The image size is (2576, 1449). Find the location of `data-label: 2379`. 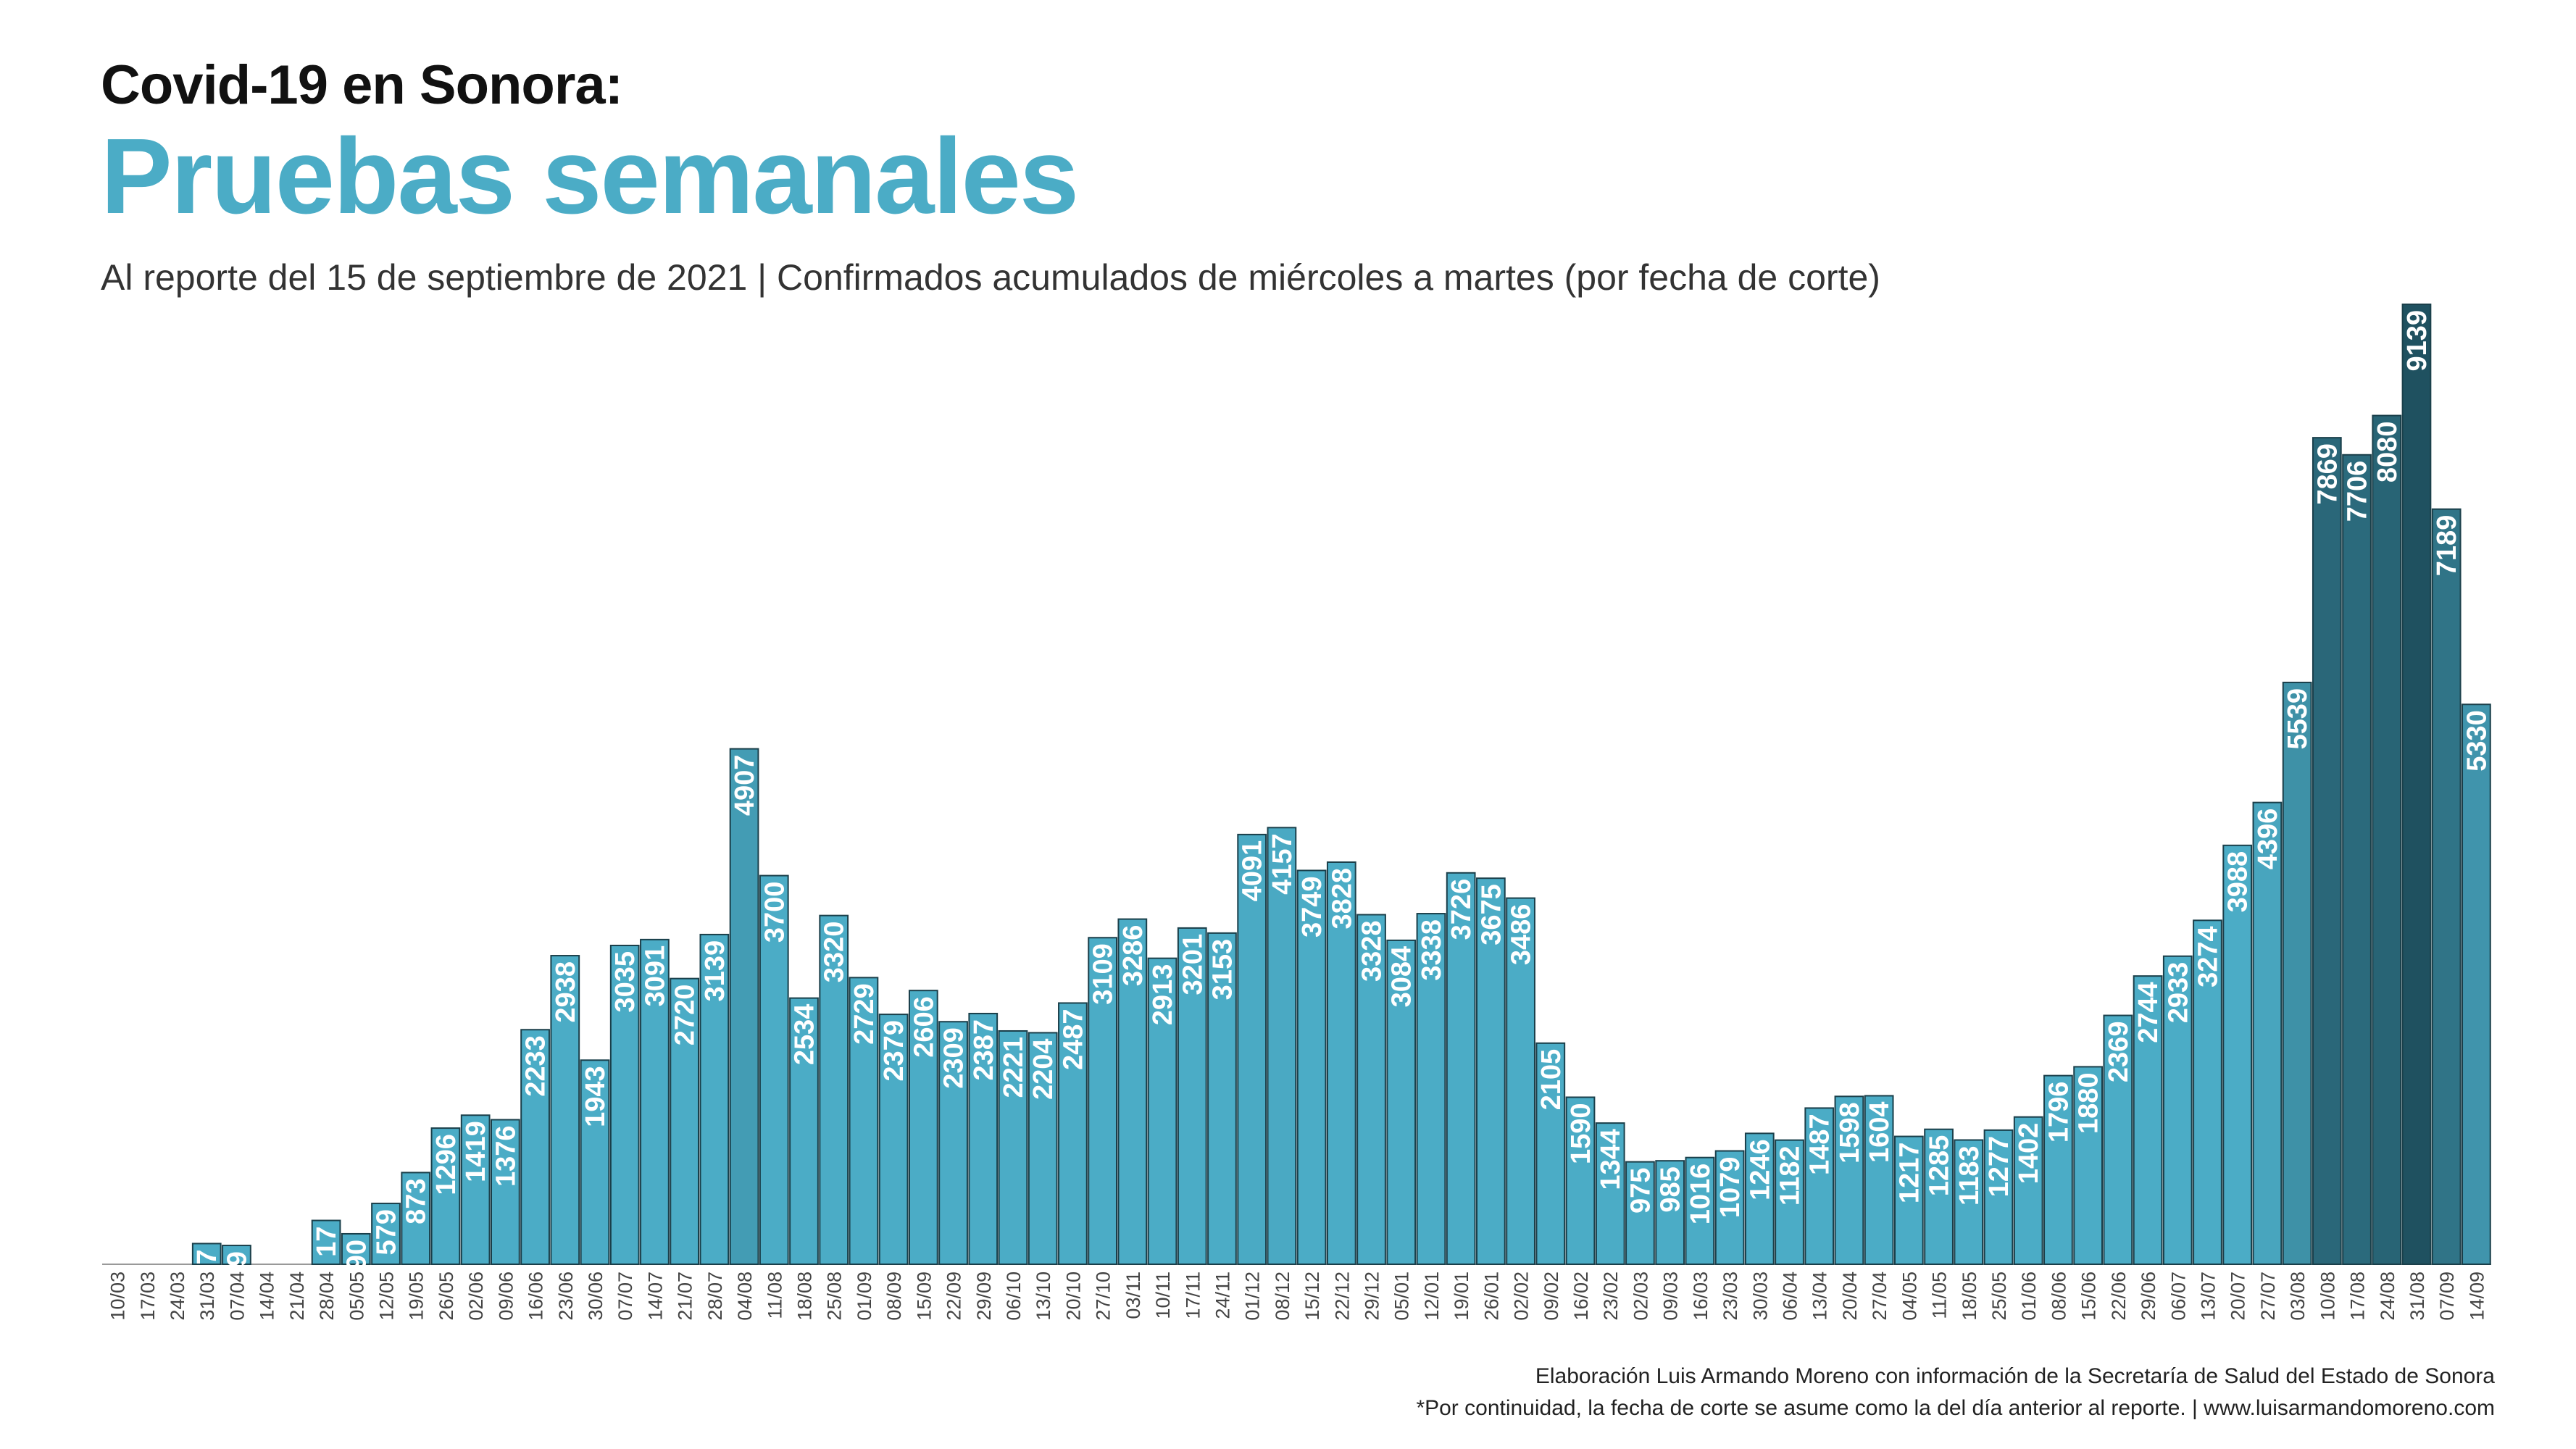

data-label: 2379 is located at coordinates (894, 1051).